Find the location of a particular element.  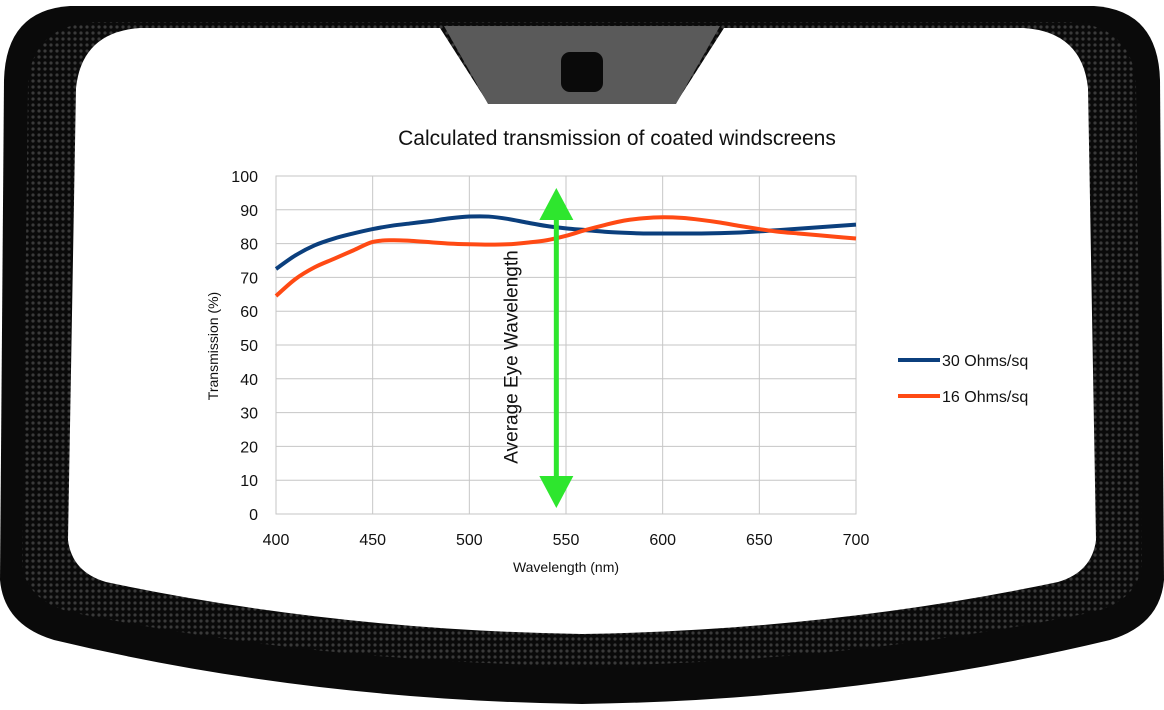

y-tick-label-80: 80 is located at coordinates (249, 245).